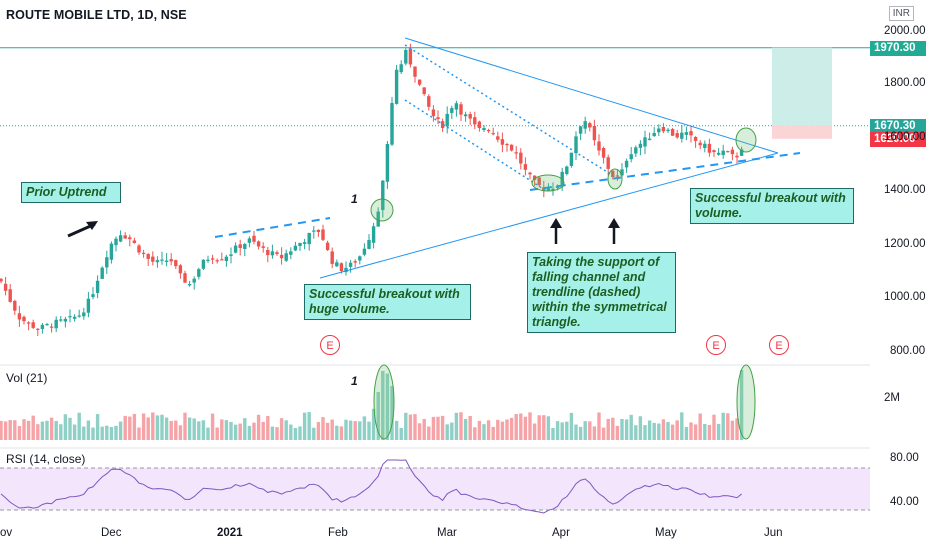 The height and width of the screenshot is (555, 932). I want to click on x-tick-label: Feb, so click(338, 533).